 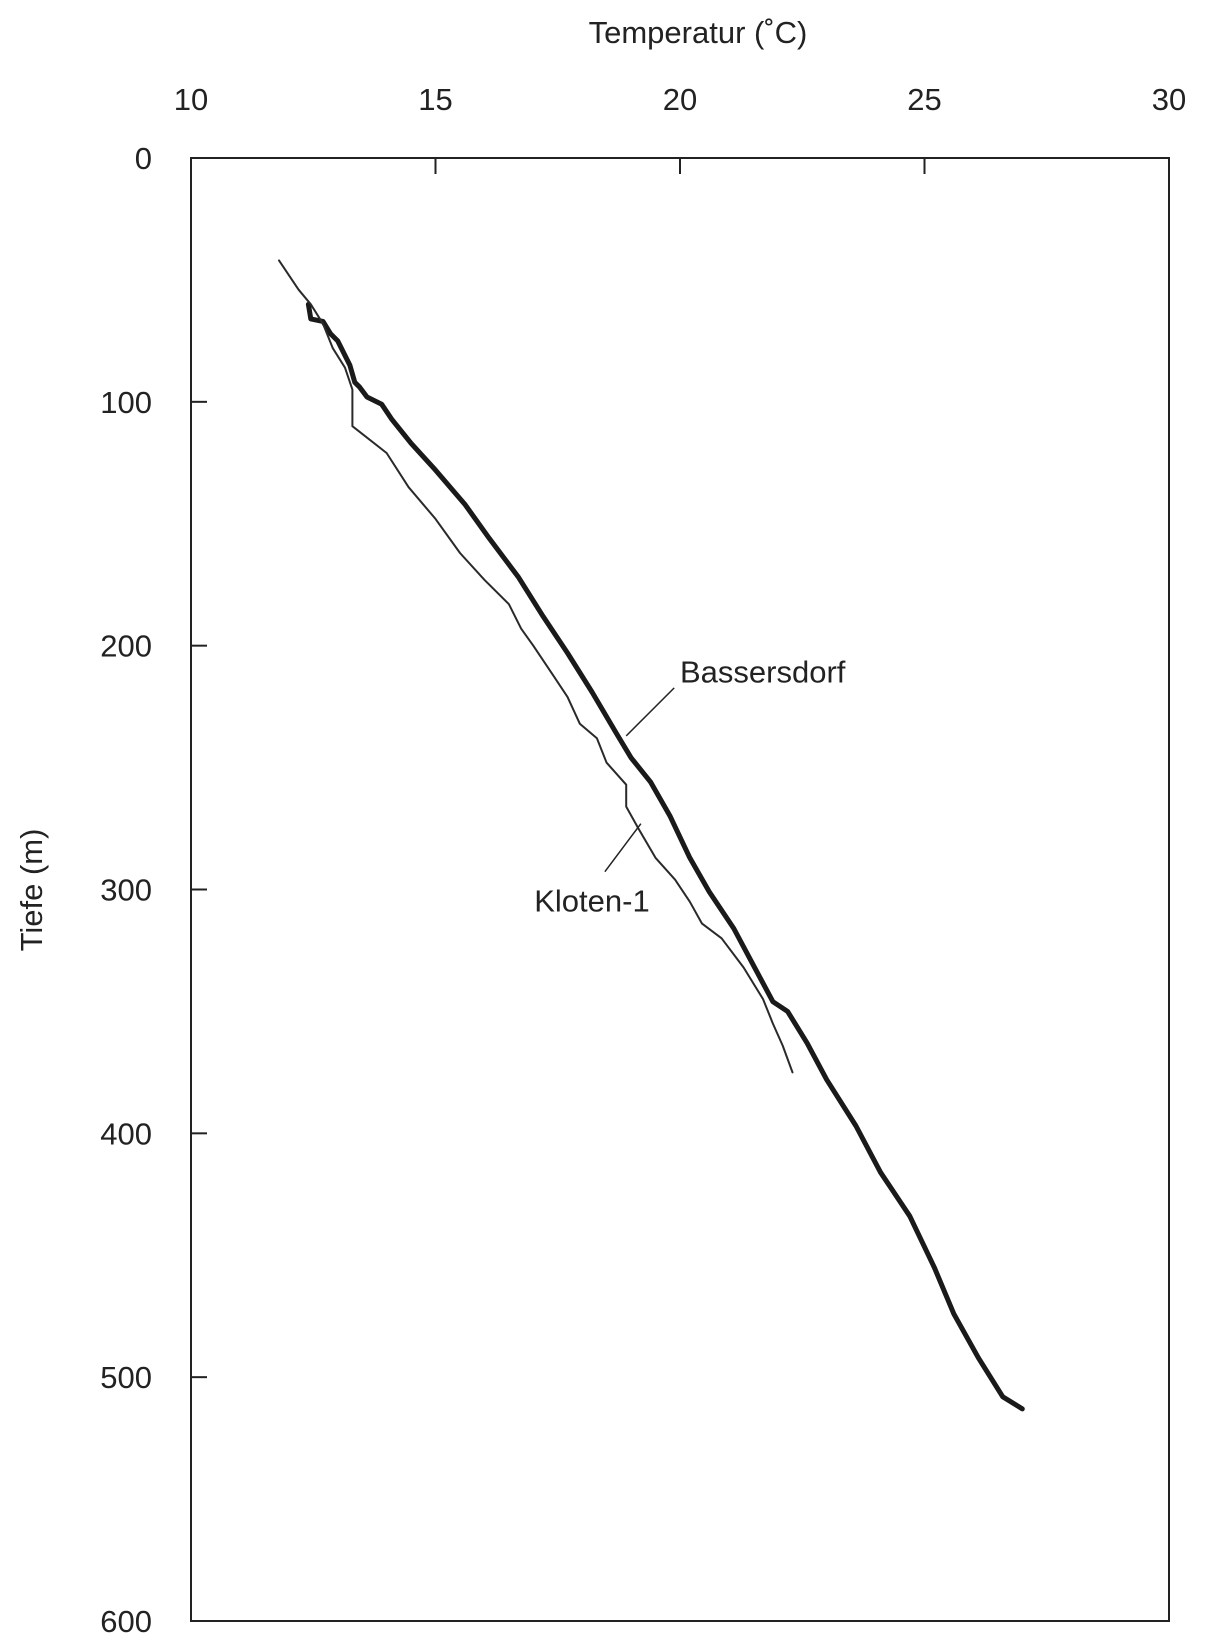 What do you see at coordinates (1169, 99) in the screenshot?
I see `x-tick-label: 30` at bounding box center [1169, 99].